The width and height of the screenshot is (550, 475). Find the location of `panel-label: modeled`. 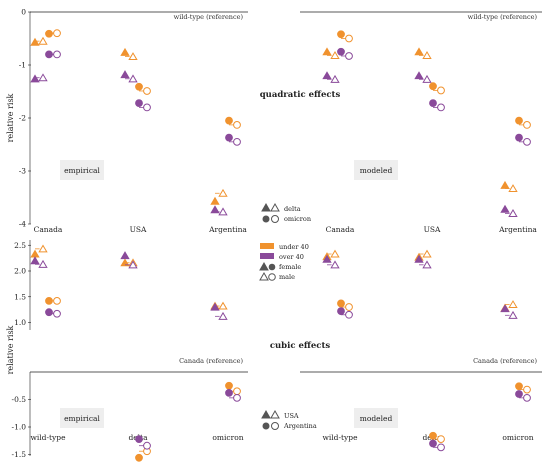

panel-label: modeled is located at coordinates (376, 170).